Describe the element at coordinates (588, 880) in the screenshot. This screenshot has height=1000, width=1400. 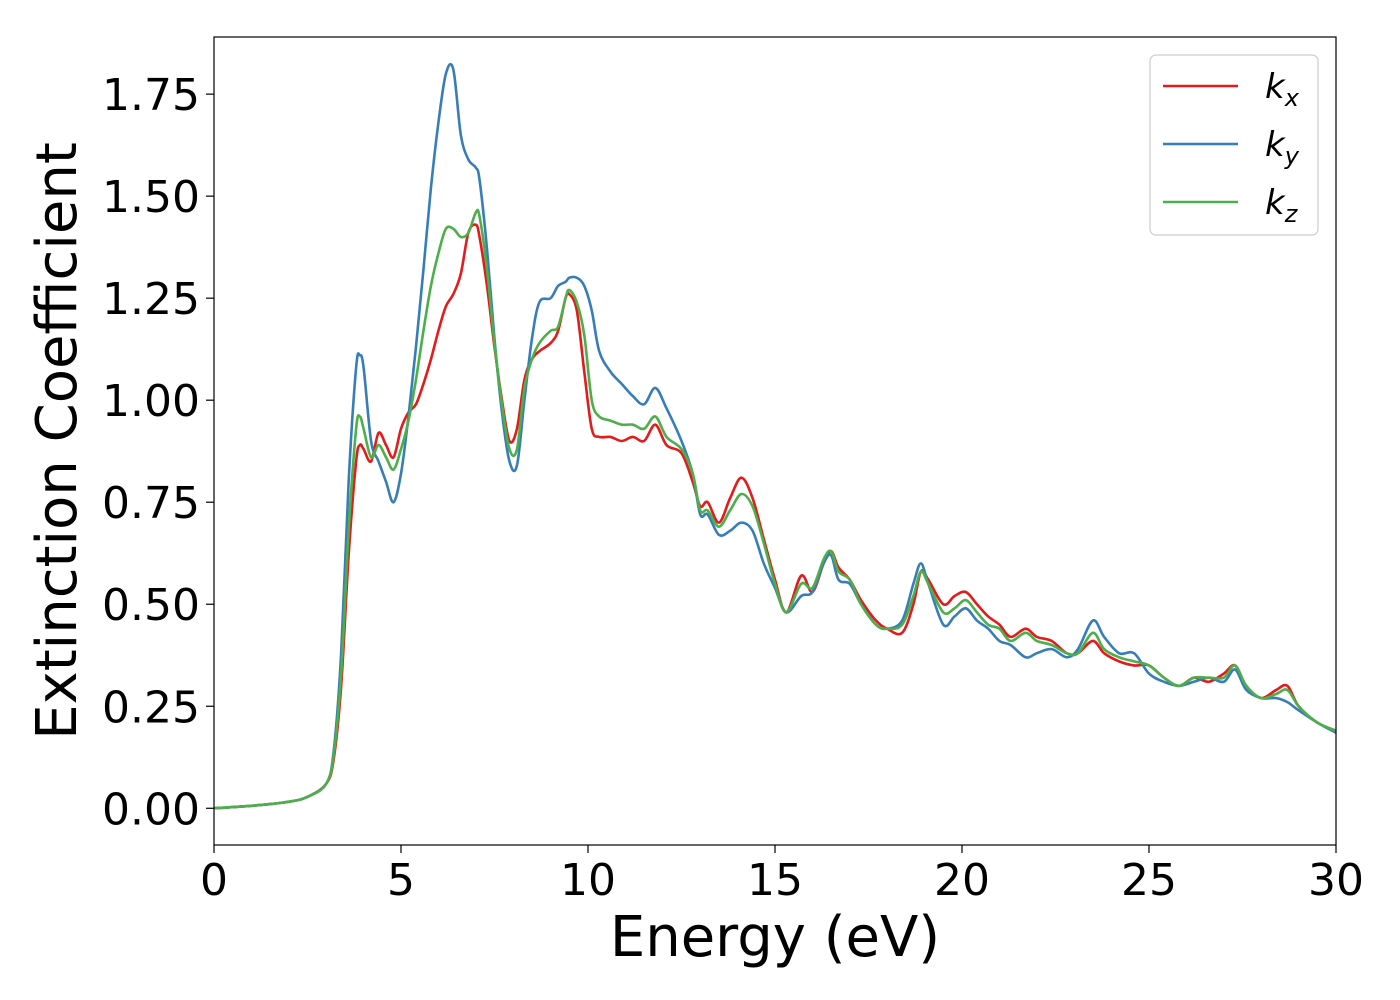
I see `x-tick-label: 10` at that location.